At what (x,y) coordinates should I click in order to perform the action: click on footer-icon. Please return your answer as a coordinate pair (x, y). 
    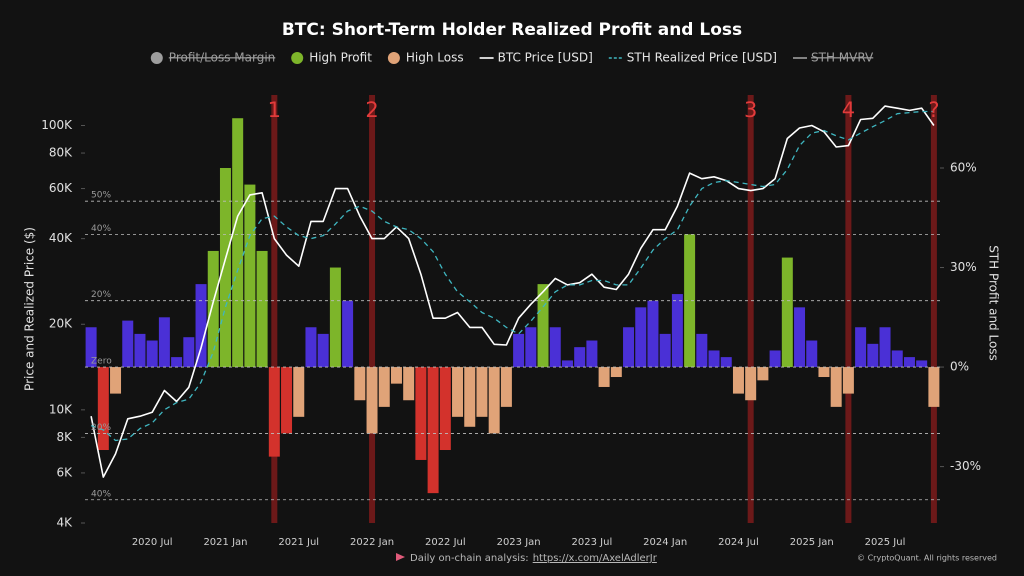
    Looking at the image, I should click on (400, 557).